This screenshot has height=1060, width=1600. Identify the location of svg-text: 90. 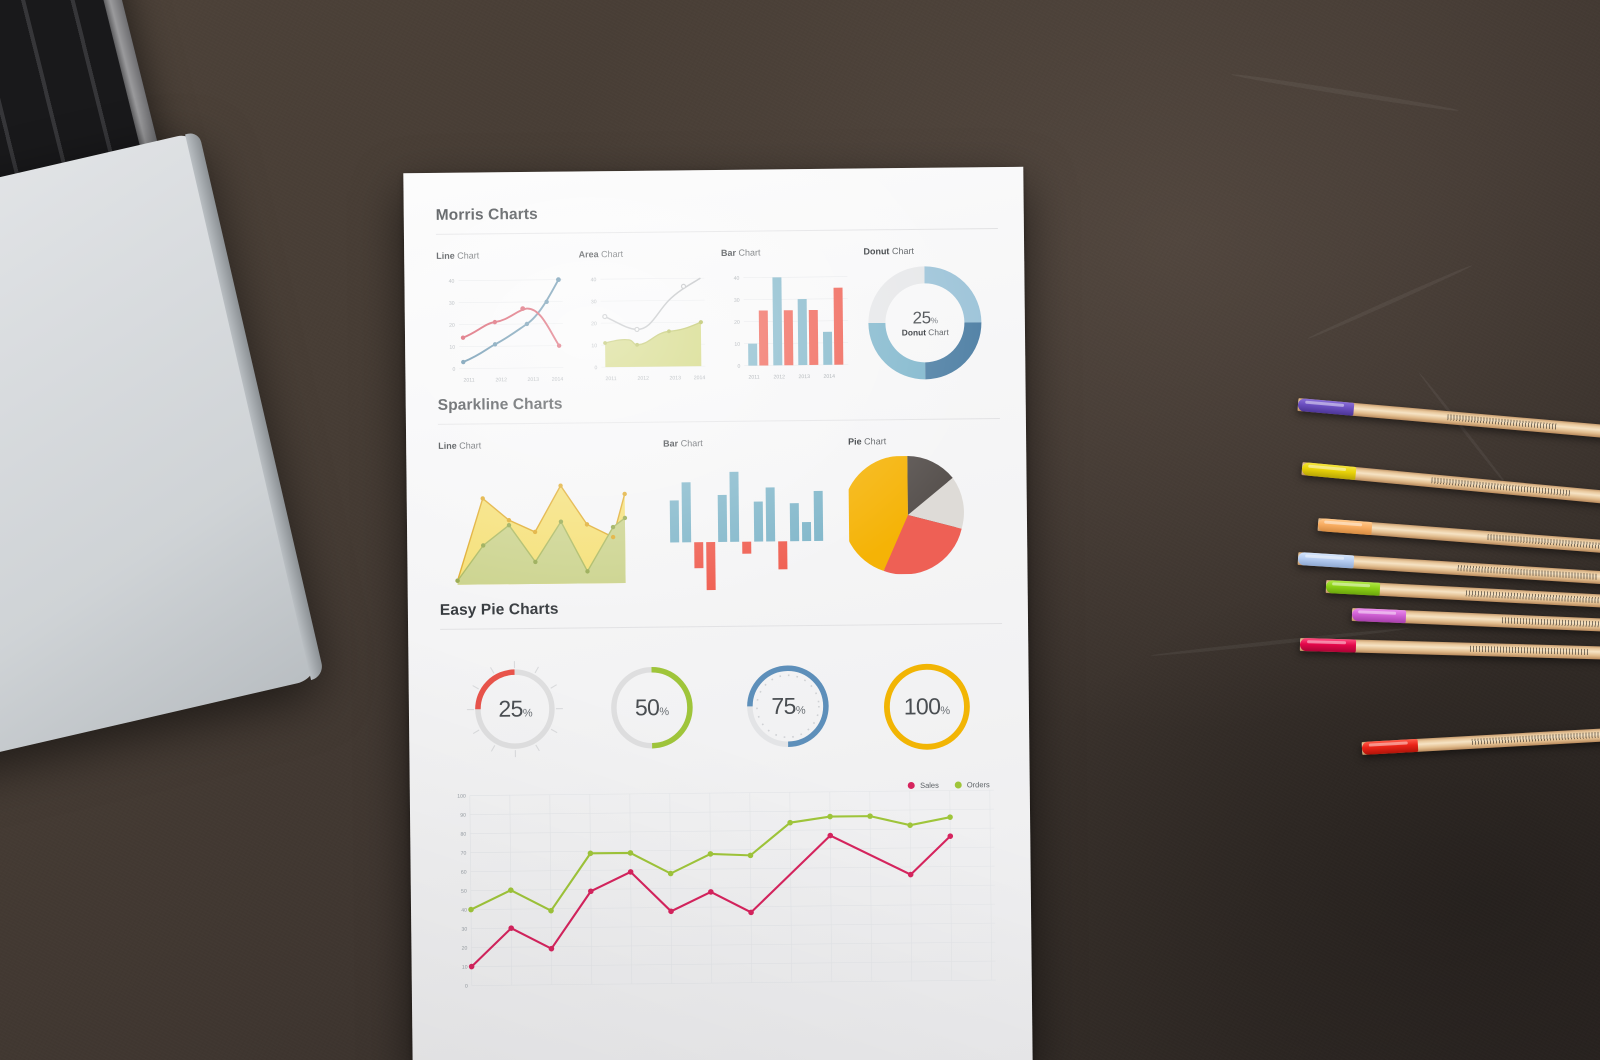
(463, 816).